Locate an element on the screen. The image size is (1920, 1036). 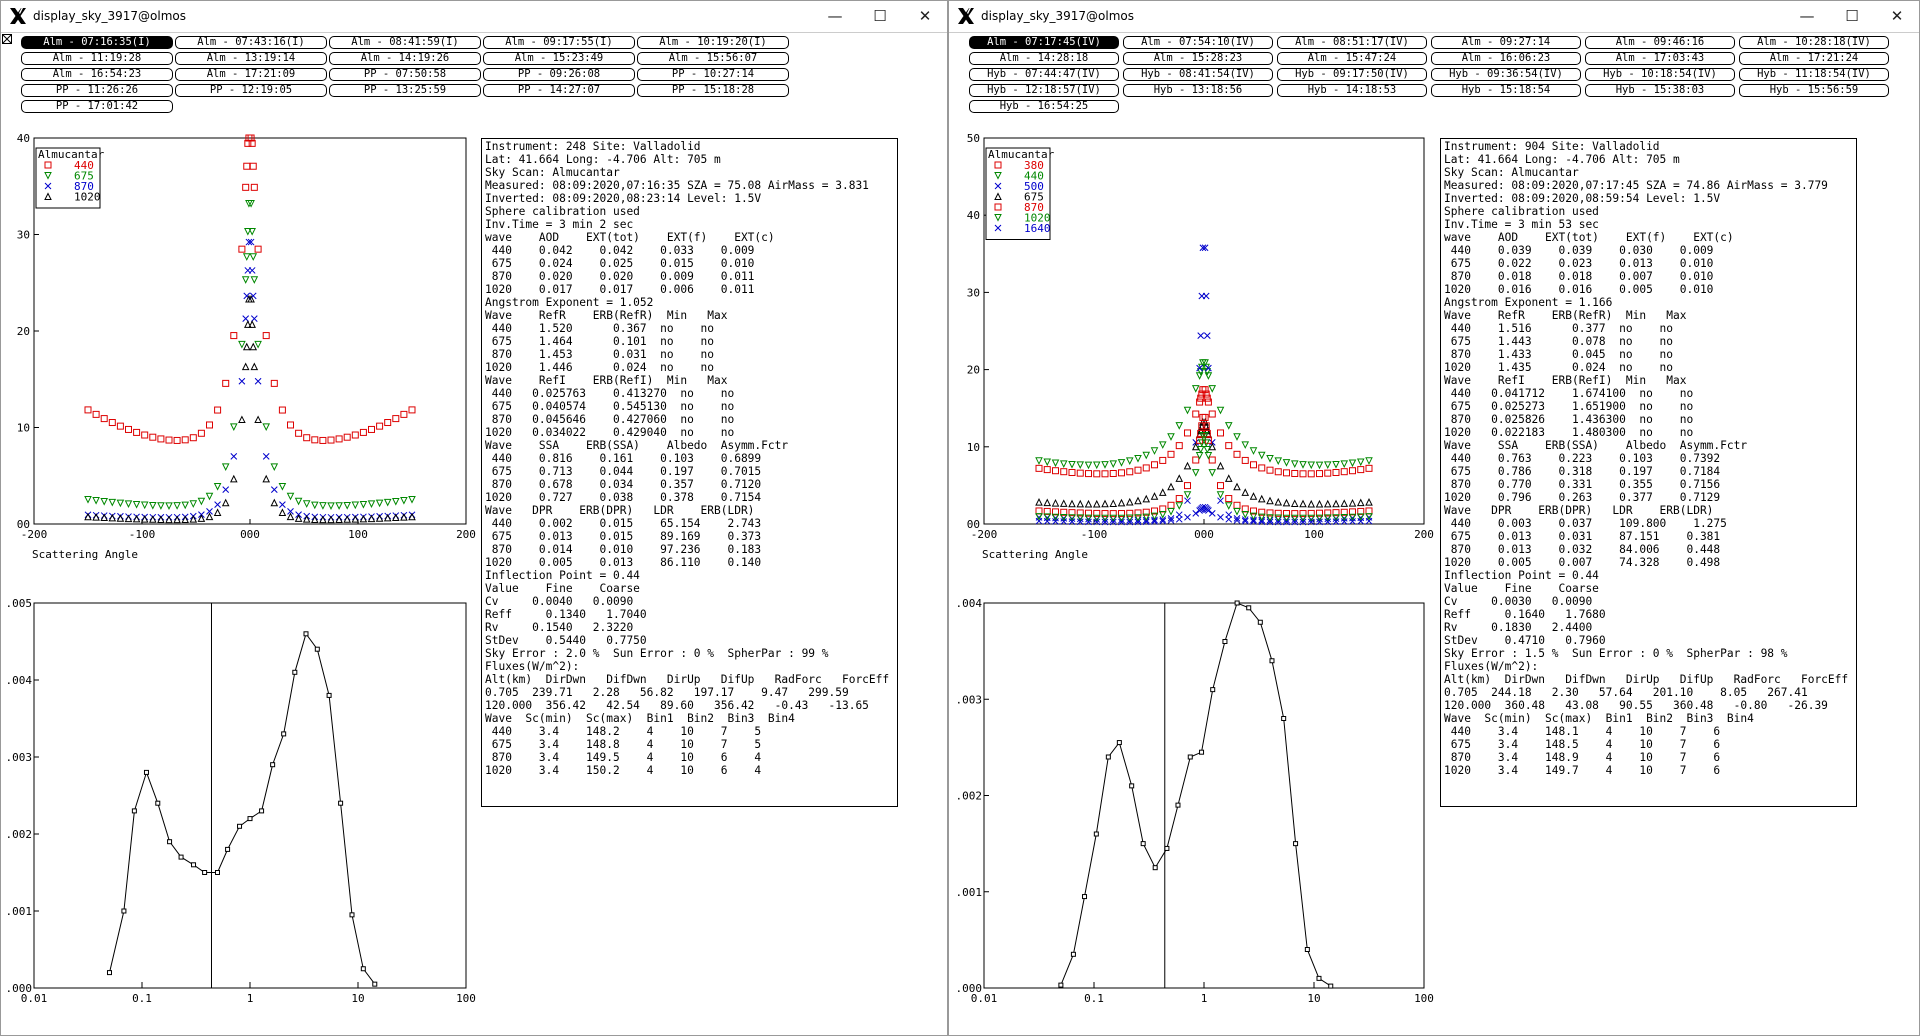
legend-label: 1020 is located at coordinates (1037, 218).